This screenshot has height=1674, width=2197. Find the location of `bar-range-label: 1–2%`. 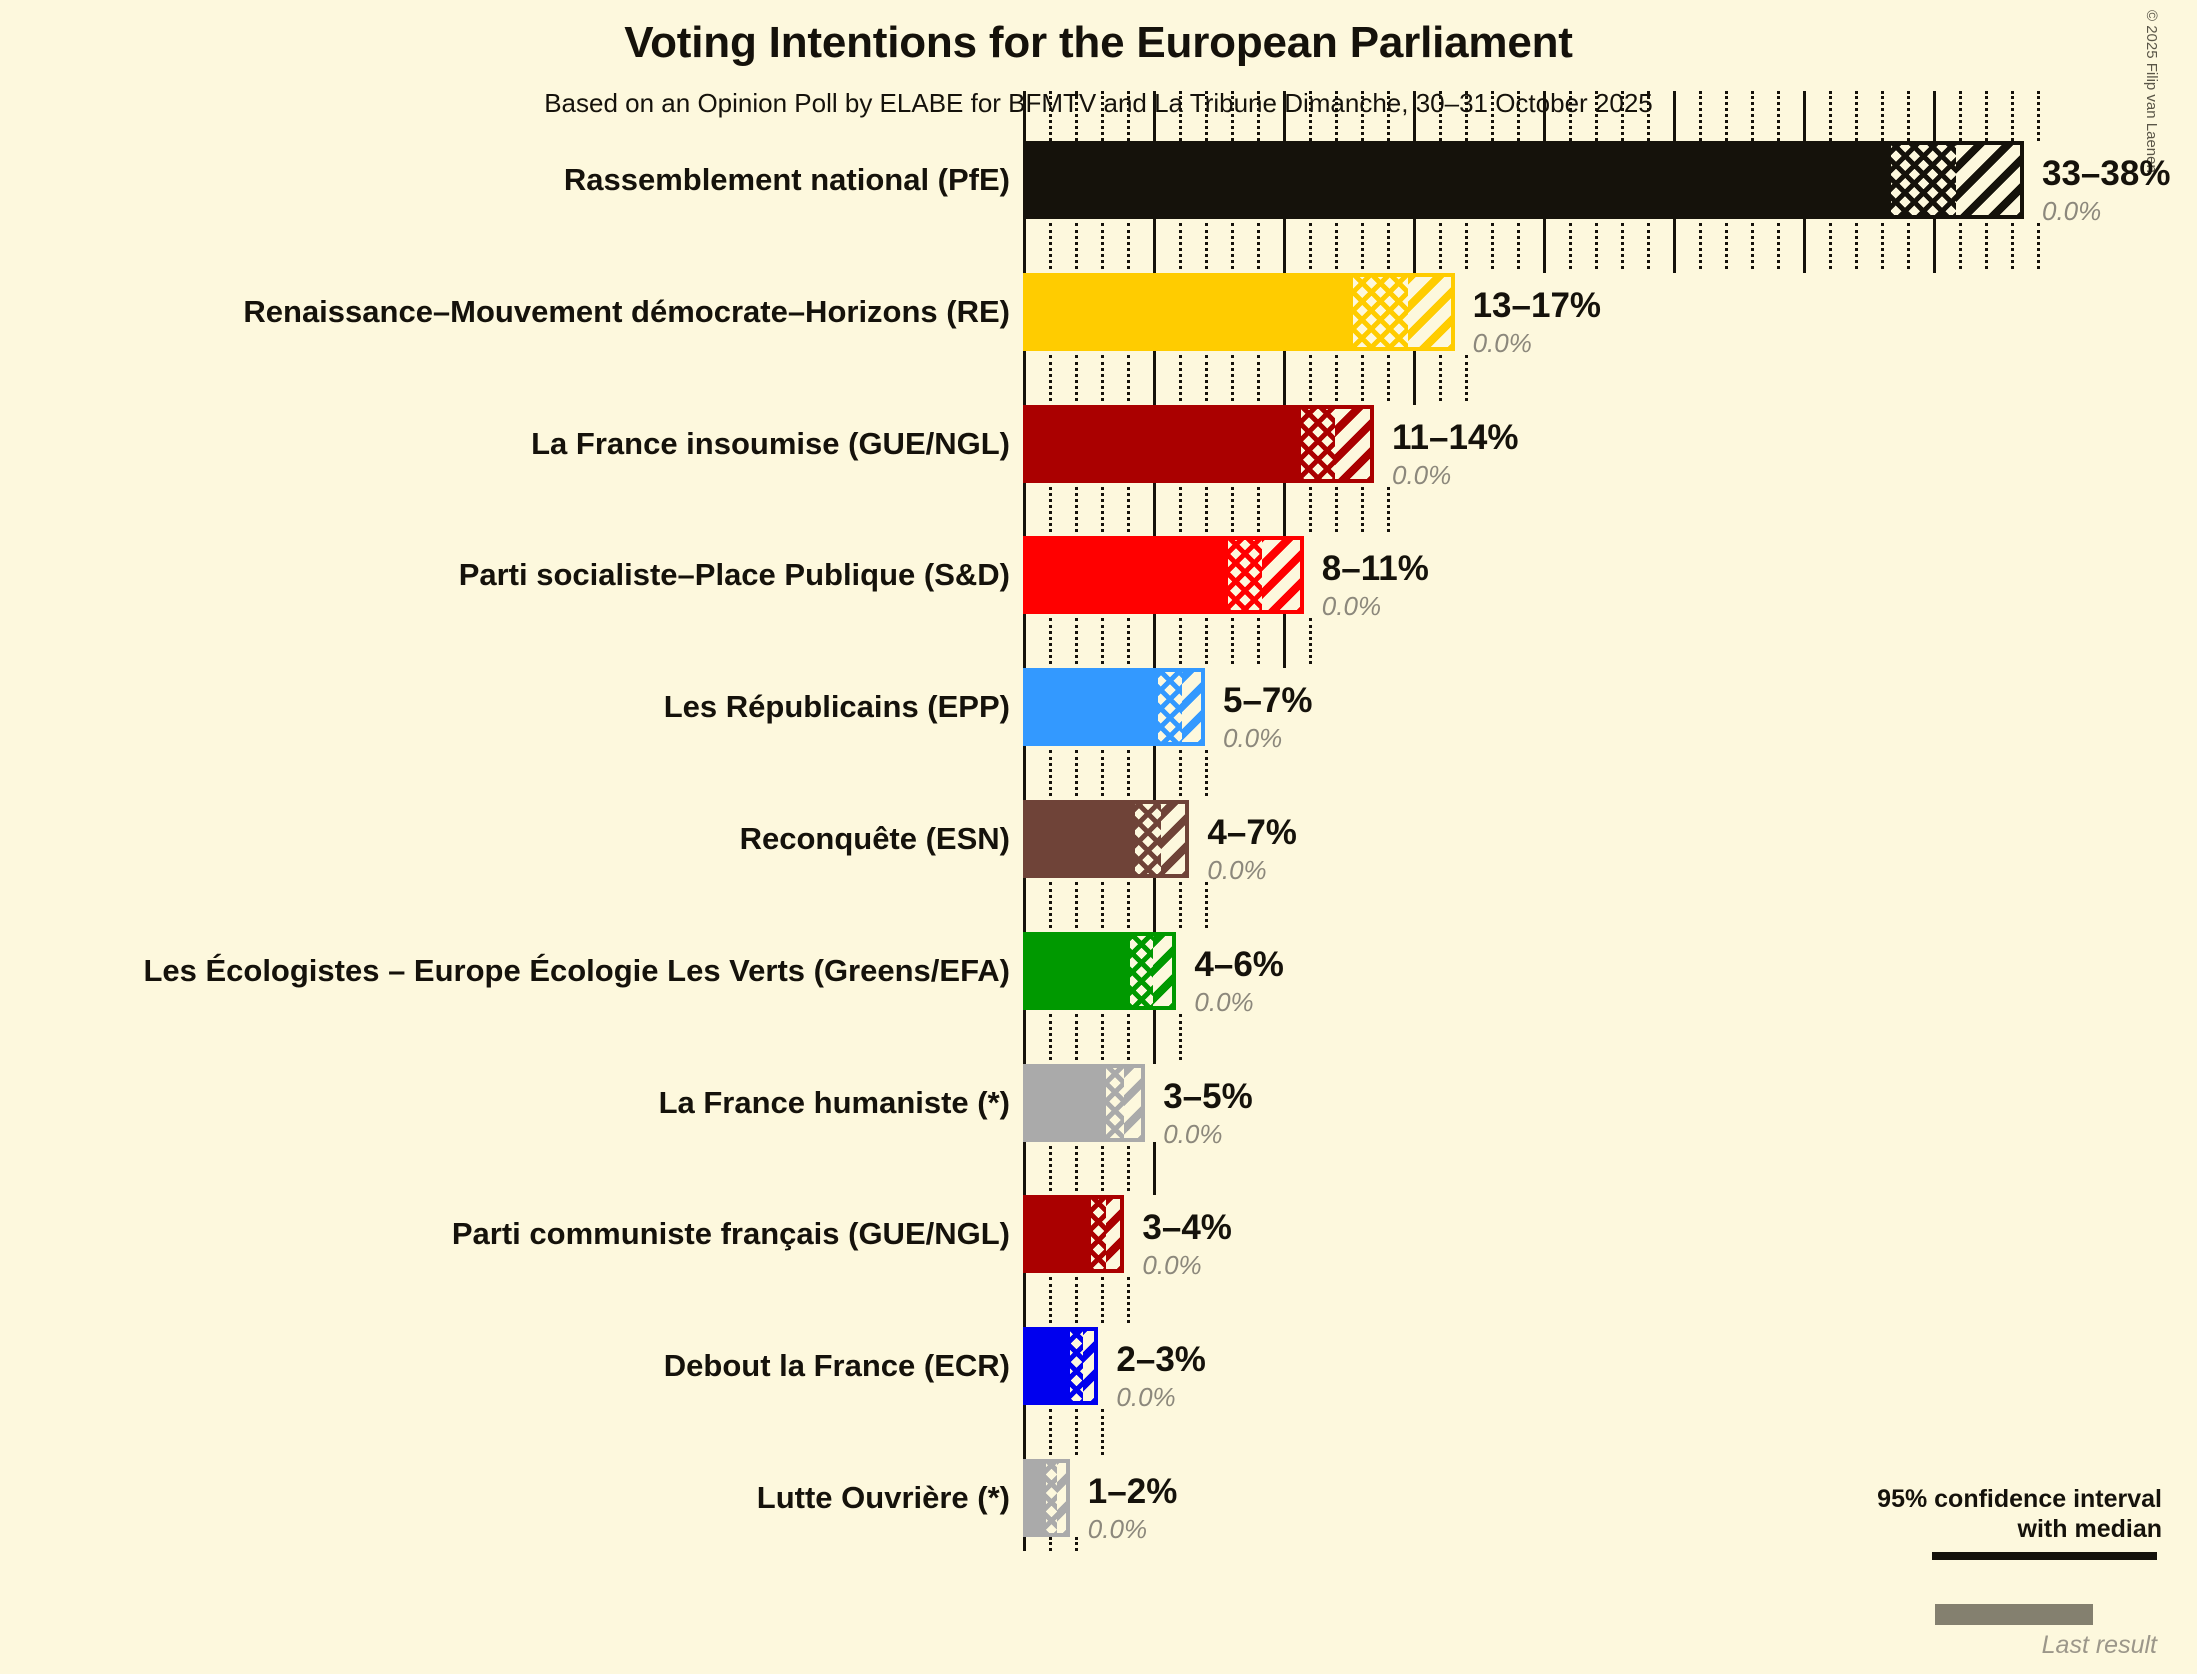

bar-range-label: 1–2% is located at coordinates (1132, 1491).